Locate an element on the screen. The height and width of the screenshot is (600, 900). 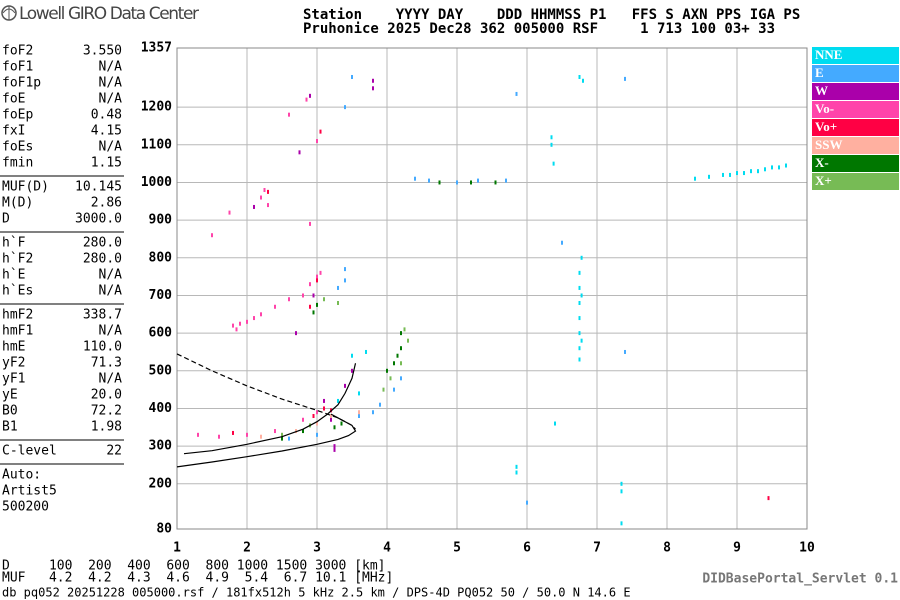
x-tick-label: 10 is located at coordinates (807, 548).